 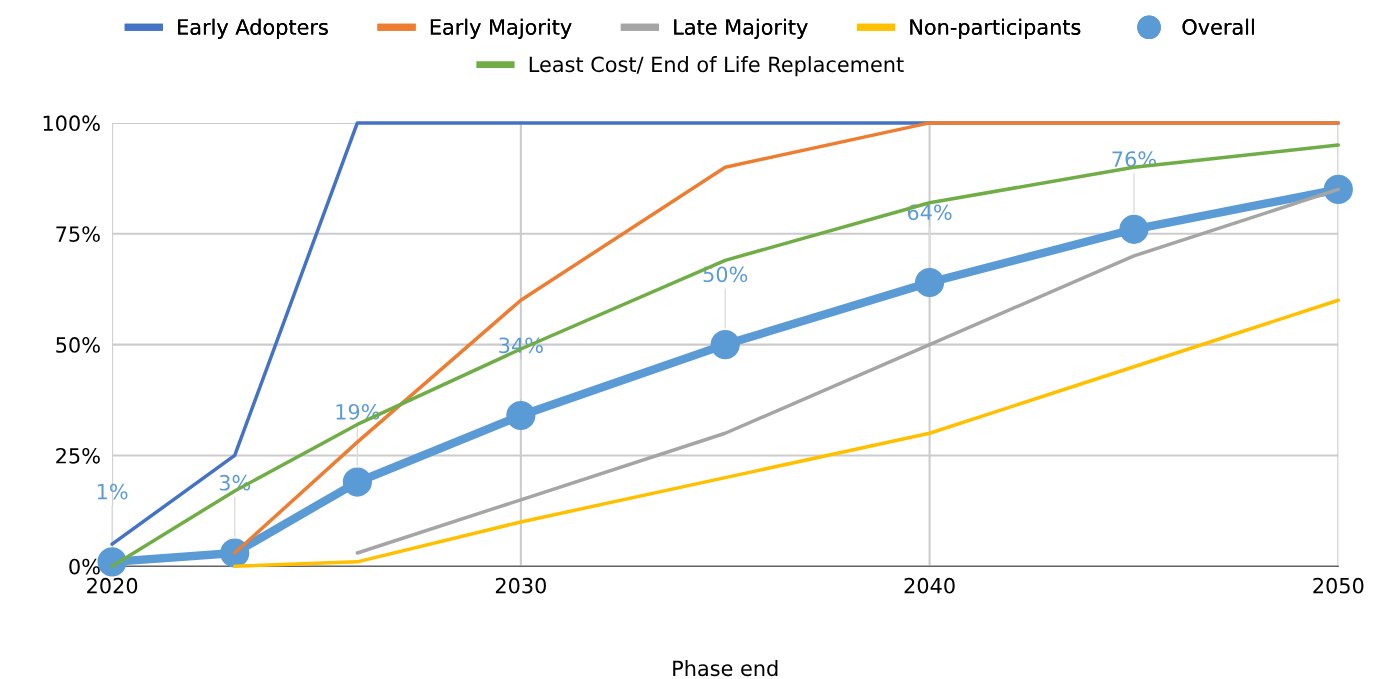 I want to click on x-tick-label: 2030, so click(x=520, y=585).